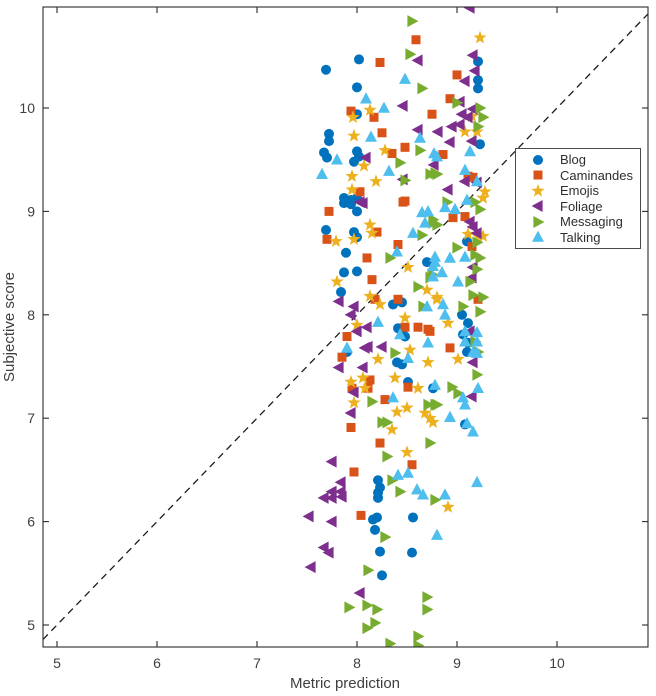 The height and width of the screenshot is (696, 656). I want to click on legend-label: Talking, so click(580, 237).